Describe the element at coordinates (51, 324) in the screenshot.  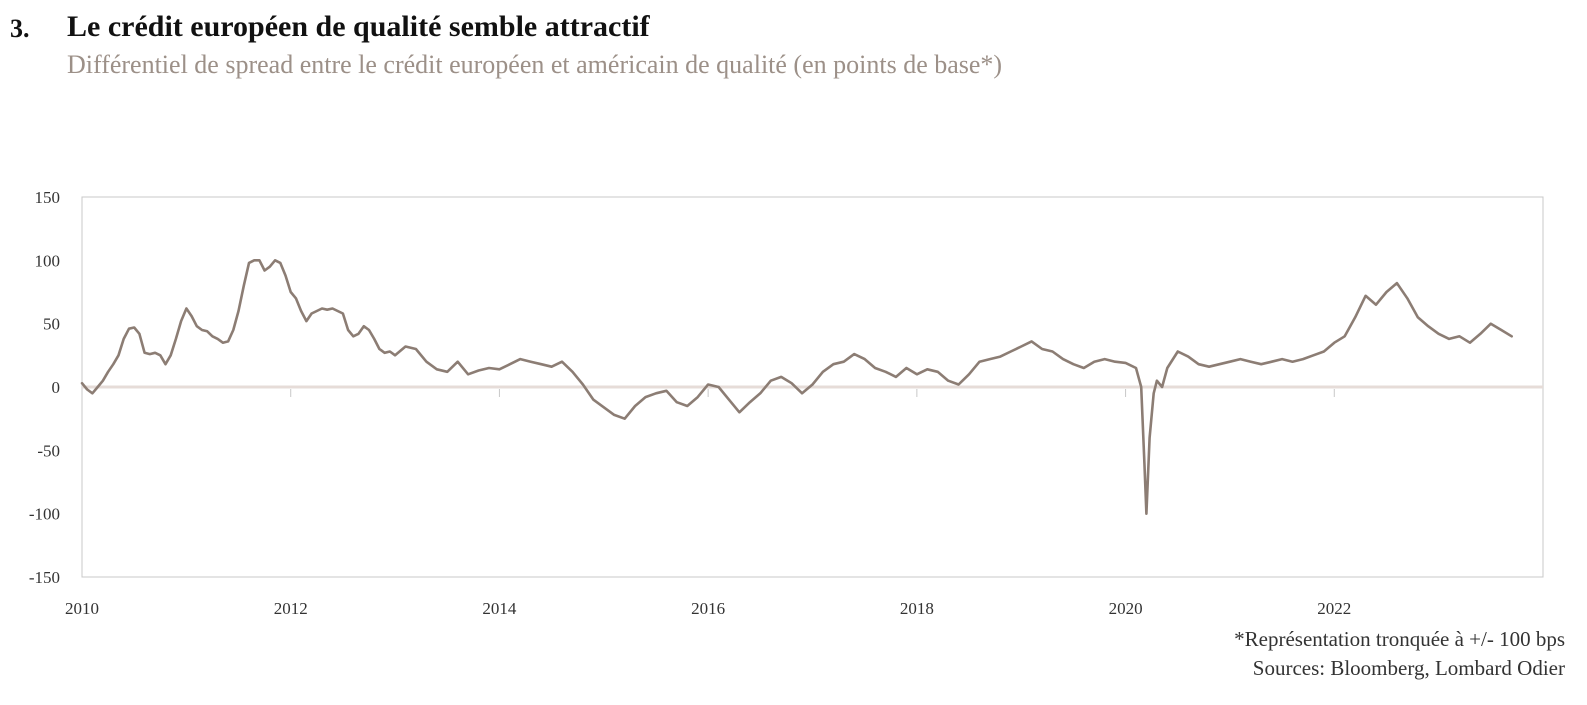
I see `y-tick-label: 50` at that location.